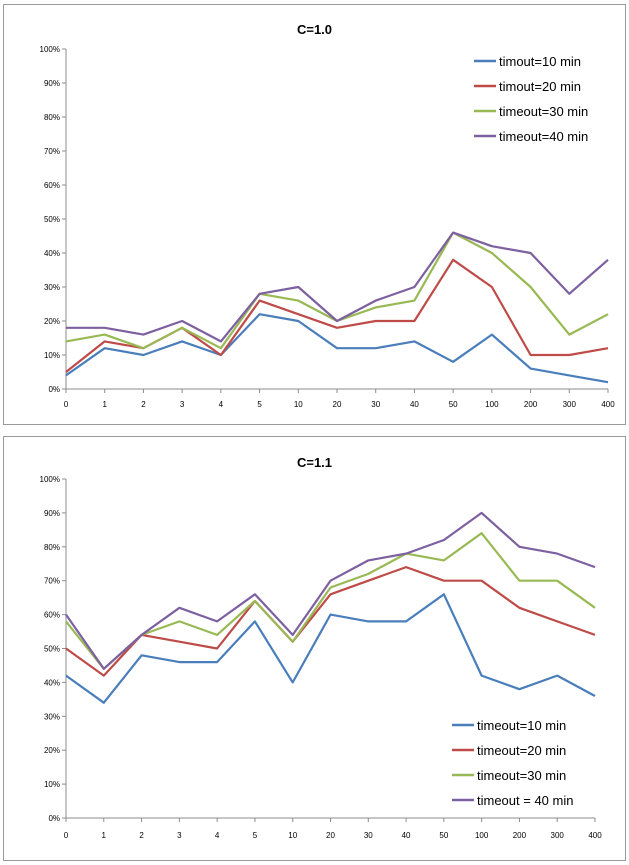 This screenshot has height=865, width=629. I want to click on legend-label: timeout=10 min, so click(521, 725).